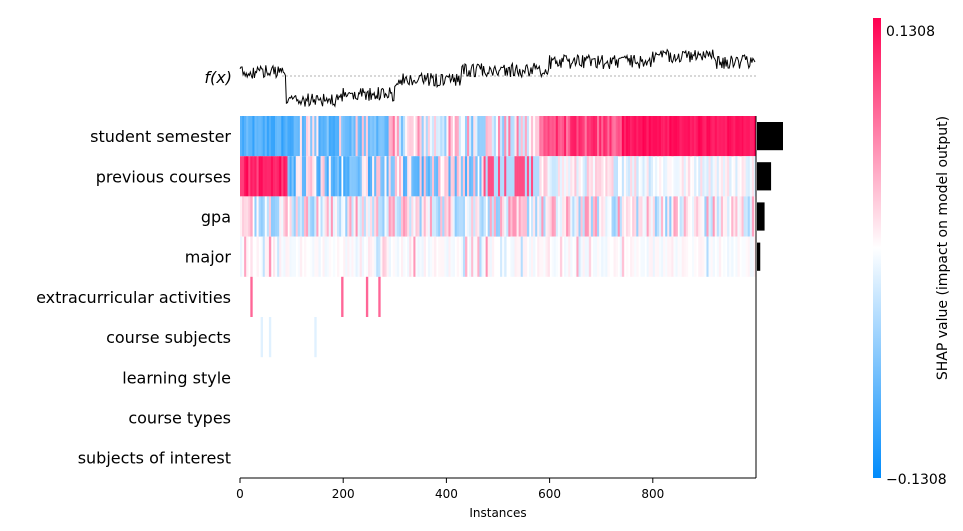 The width and height of the screenshot is (963, 531). What do you see at coordinates (549, 494) in the screenshot?
I see `x-tick-label: 600` at bounding box center [549, 494].